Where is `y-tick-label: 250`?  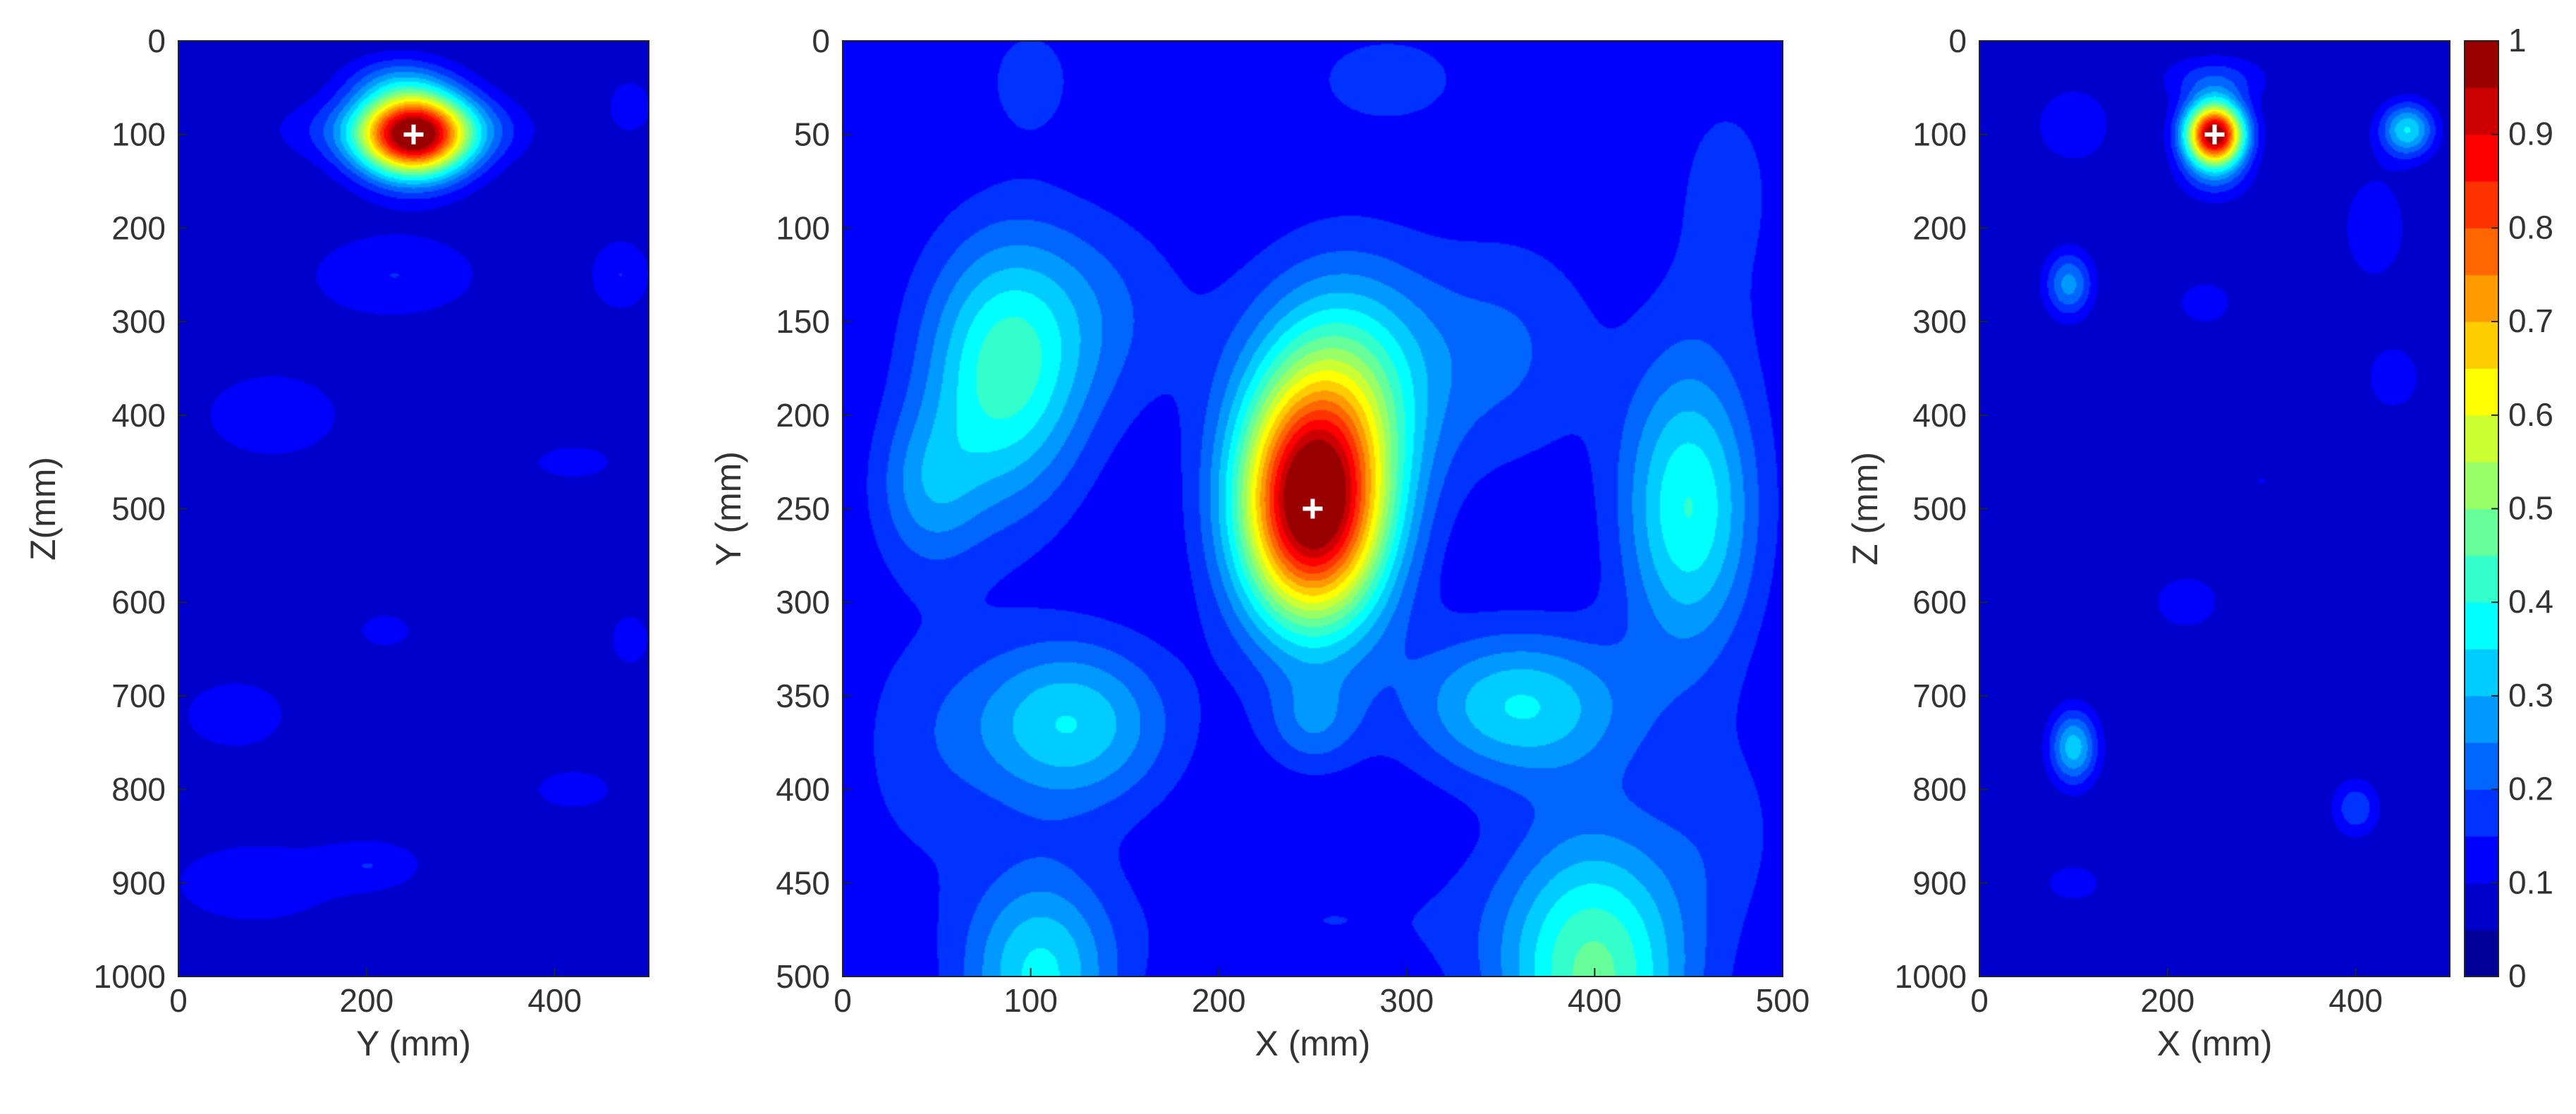
y-tick-label: 250 is located at coordinates (803, 509).